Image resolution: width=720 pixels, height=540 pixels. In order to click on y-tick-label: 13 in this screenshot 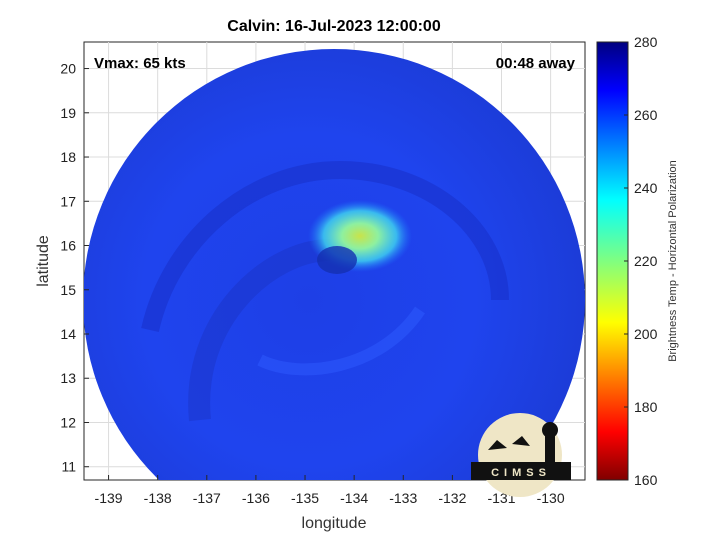, I will do `click(68, 378)`.